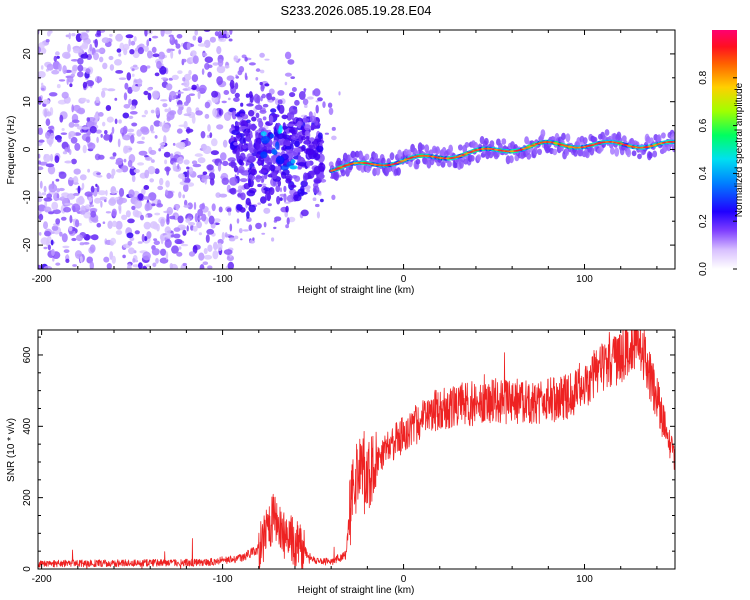 The height and width of the screenshot is (600, 750). I want to click on spectrogram-x-label: Height of straight line (km), so click(356, 290).